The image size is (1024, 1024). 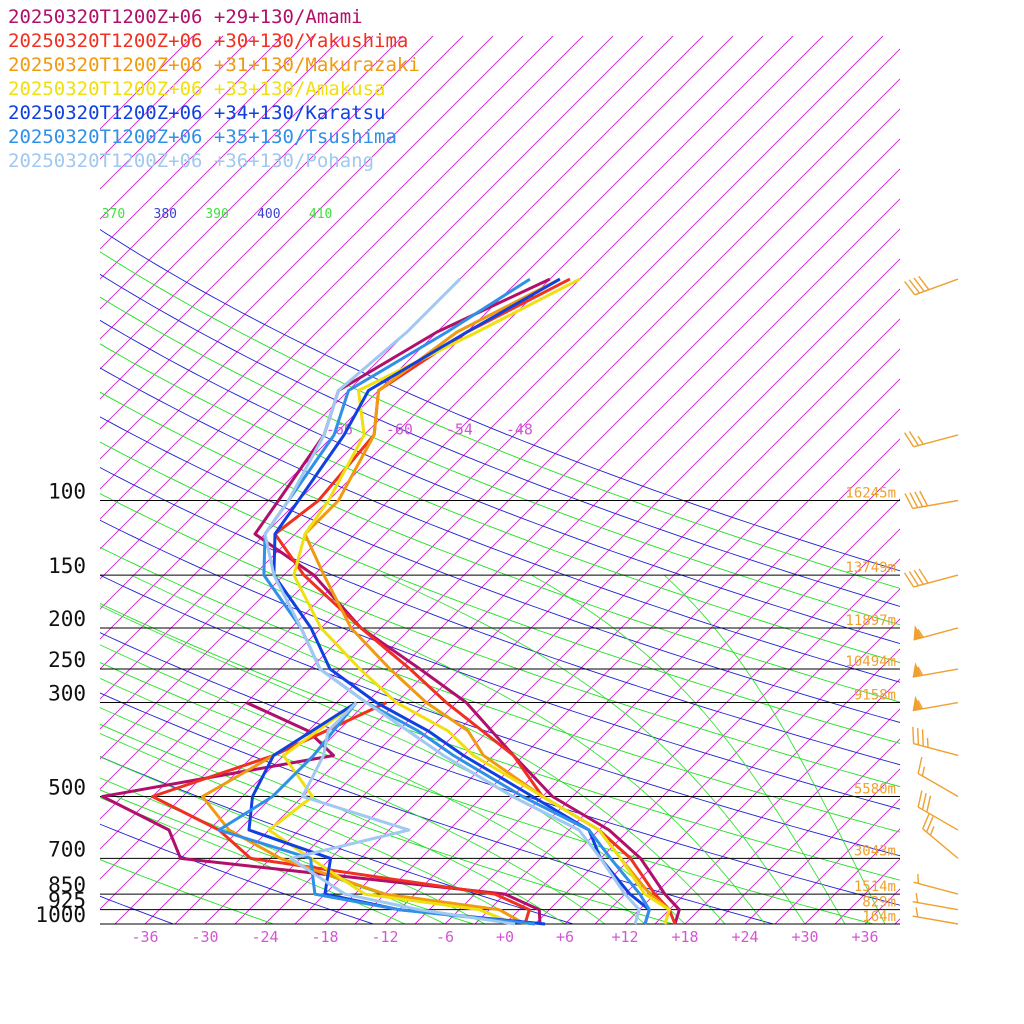 What do you see at coordinates (67, 660) in the screenshot?
I see `pressure-label: 250` at bounding box center [67, 660].